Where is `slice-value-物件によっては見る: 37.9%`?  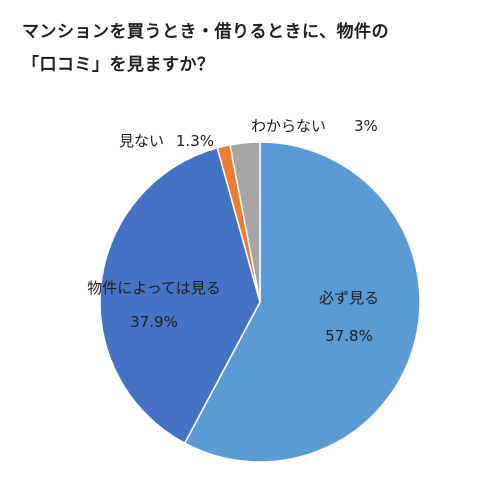 slice-value-物件によっては見る: 37.9% is located at coordinates (154, 322).